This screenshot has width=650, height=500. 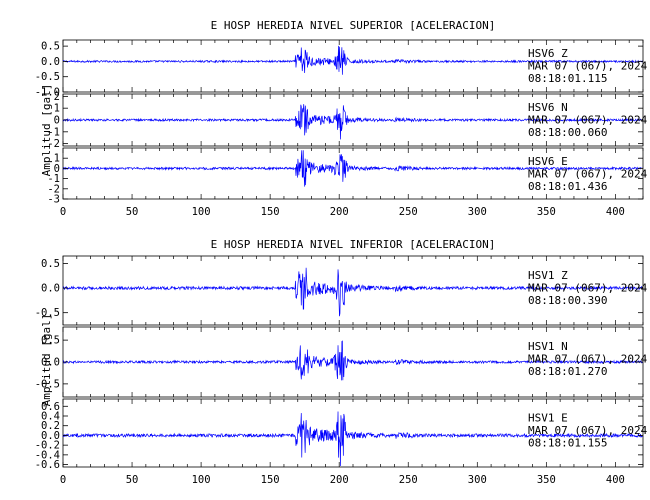 I want to click on station-label-line: HSV1 E, so click(x=548, y=417).